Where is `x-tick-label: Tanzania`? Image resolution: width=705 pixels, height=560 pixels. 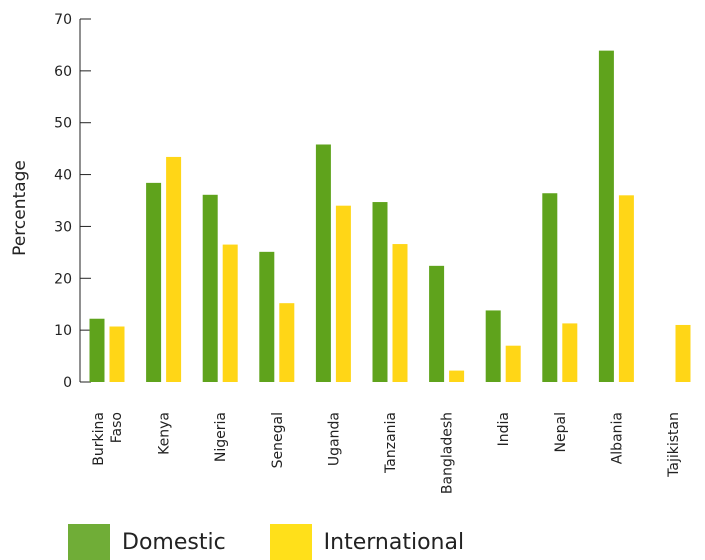 x-tick-label: Tanzania is located at coordinates (391, 443).